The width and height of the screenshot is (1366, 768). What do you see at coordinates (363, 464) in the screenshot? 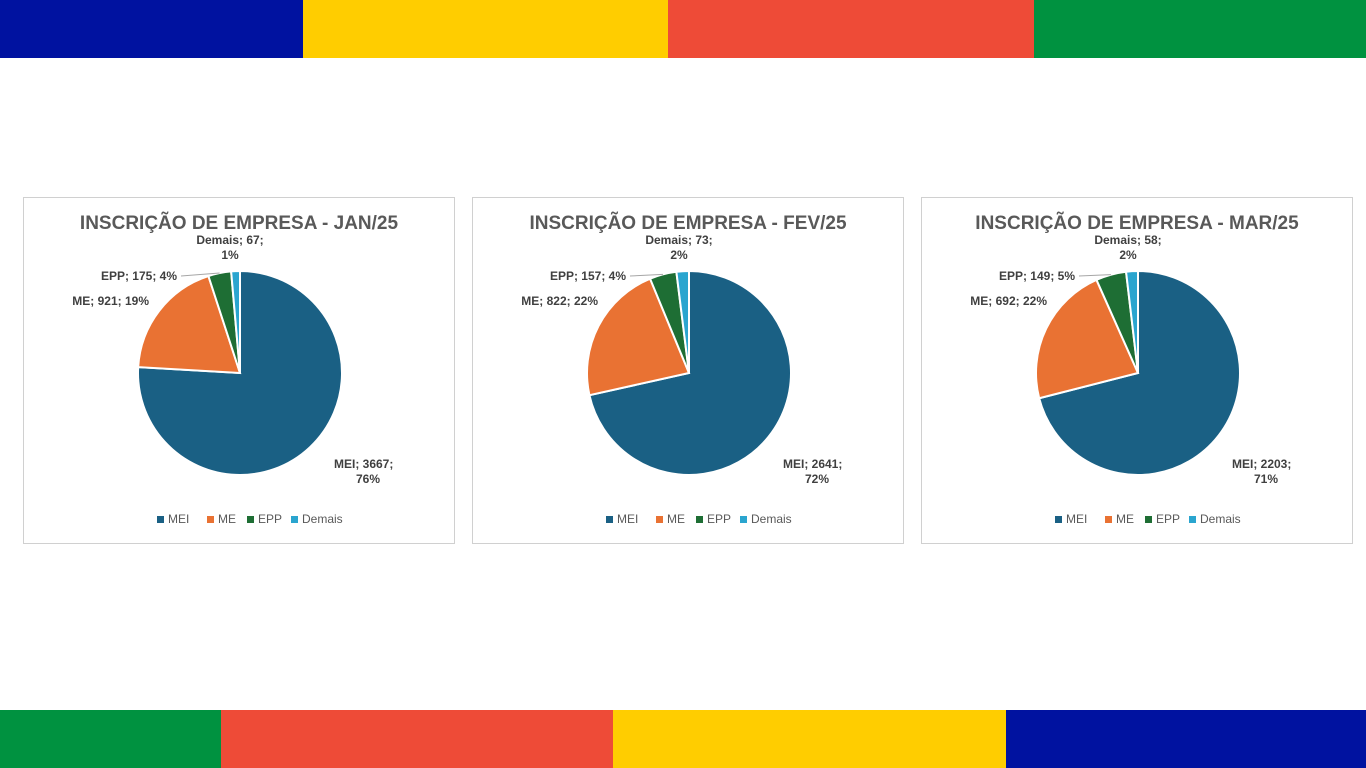
I see `data-label-line: MEI; 3667;` at bounding box center [363, 464].